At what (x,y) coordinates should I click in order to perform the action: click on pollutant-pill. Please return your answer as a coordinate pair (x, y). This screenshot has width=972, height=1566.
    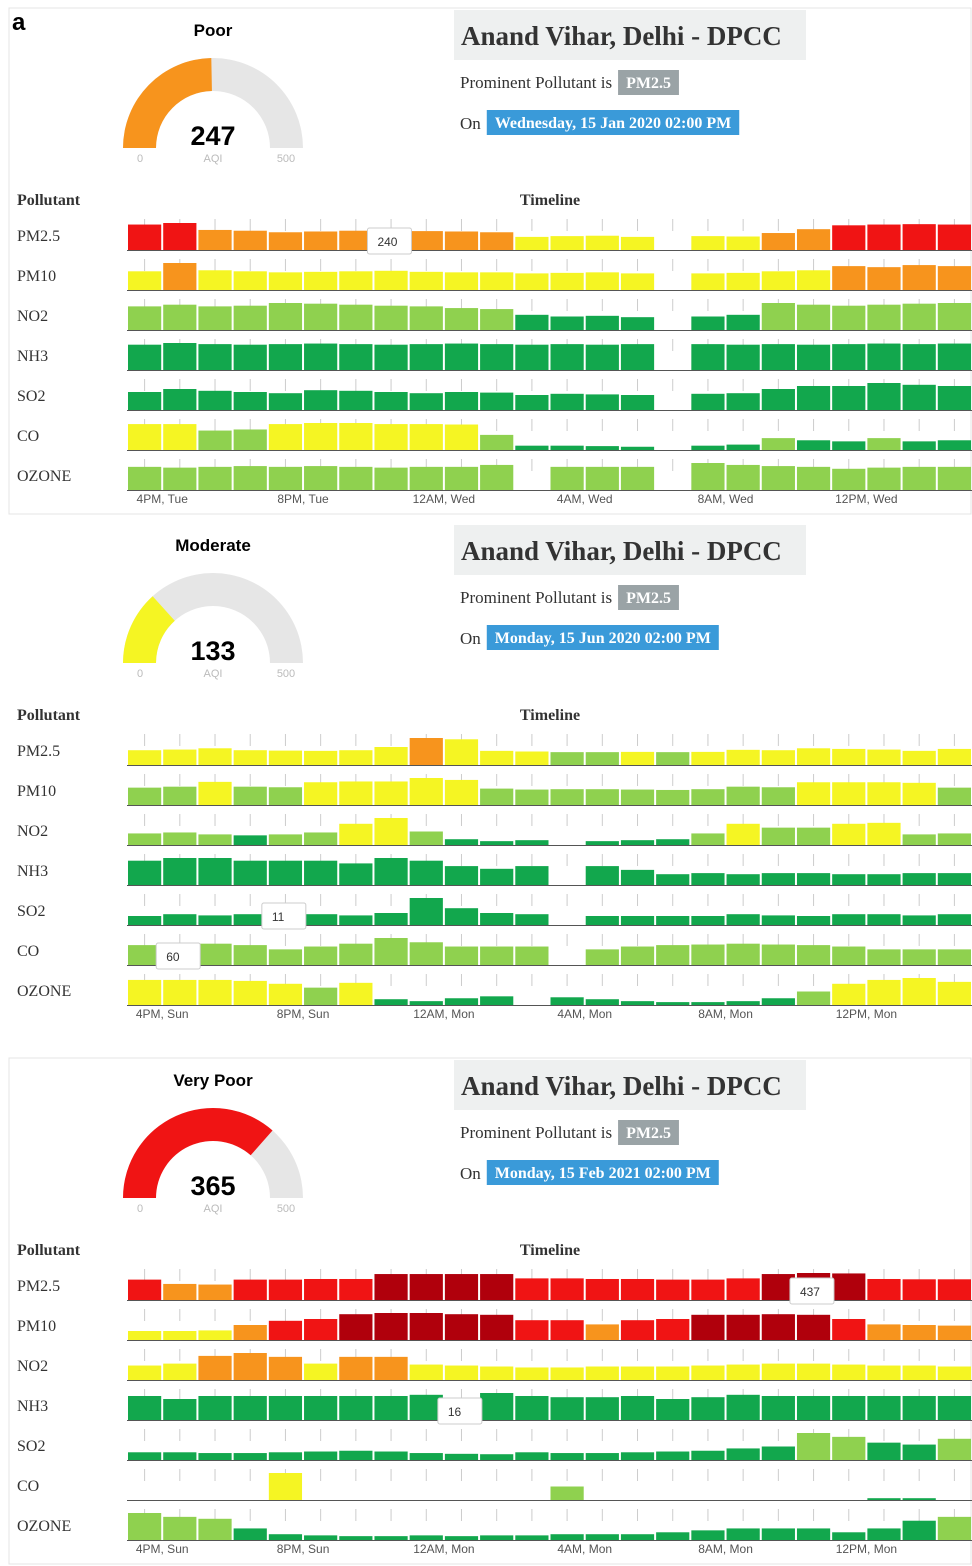
    Looking at the image, I should click on (648, 597).